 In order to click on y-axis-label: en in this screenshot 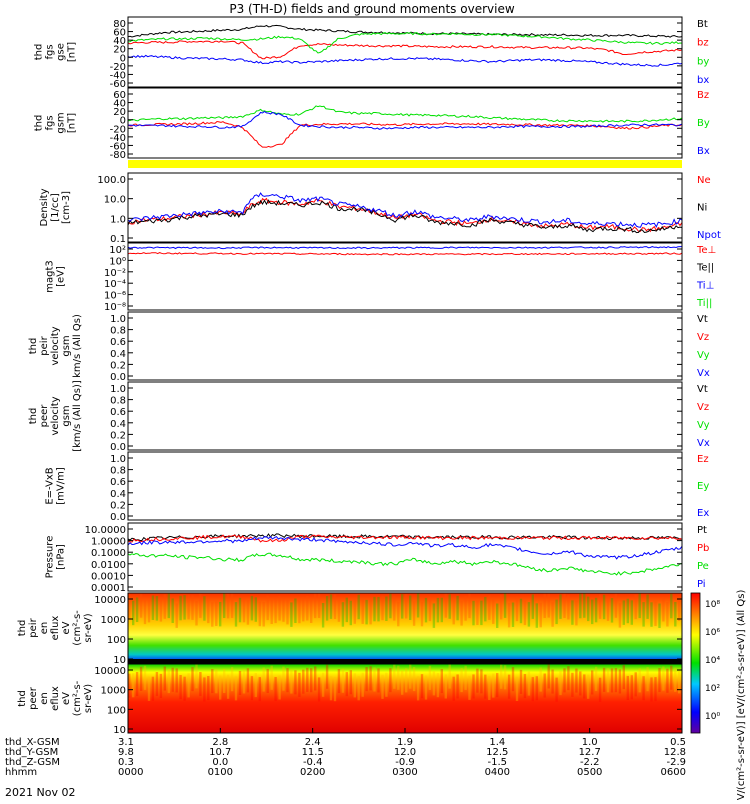, I will do `click(44, 628)`.